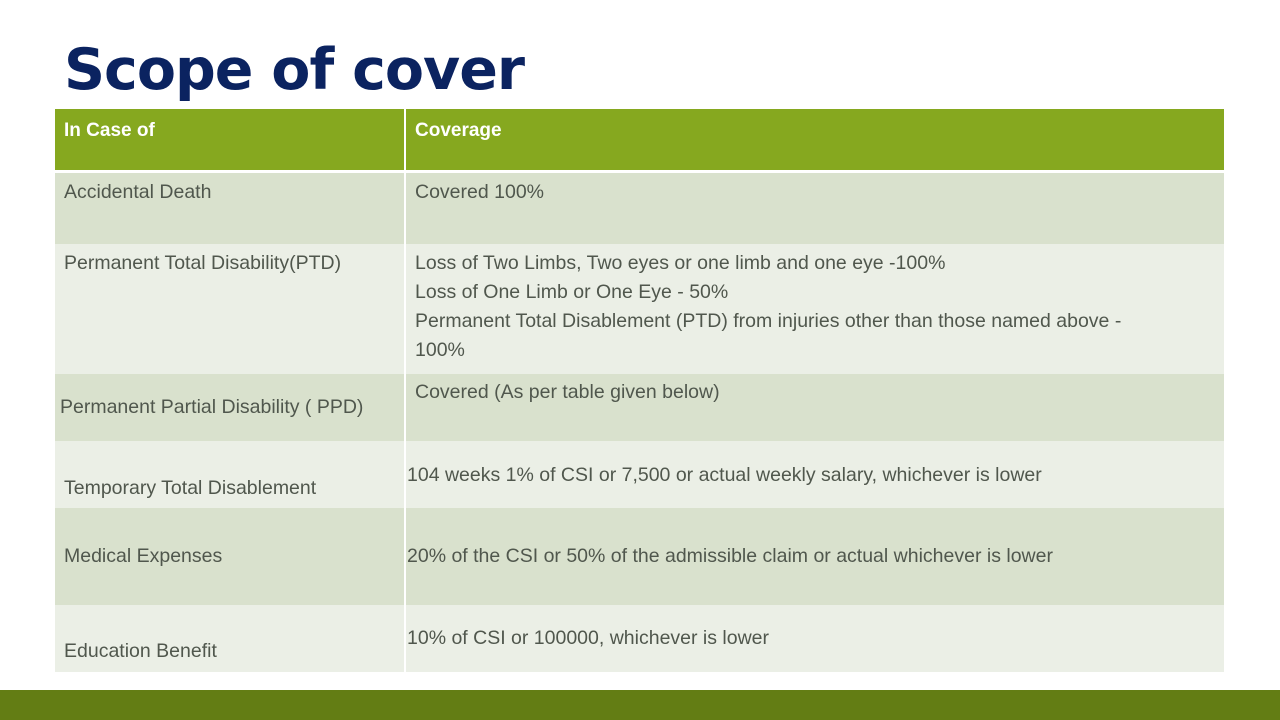 The width and height of the screenshot is (1280, 720). What do you see at coordinates (814, 208) in the screenshot?
I see `coverage-cell: Covered 100%` at bounding box center [814, 208].